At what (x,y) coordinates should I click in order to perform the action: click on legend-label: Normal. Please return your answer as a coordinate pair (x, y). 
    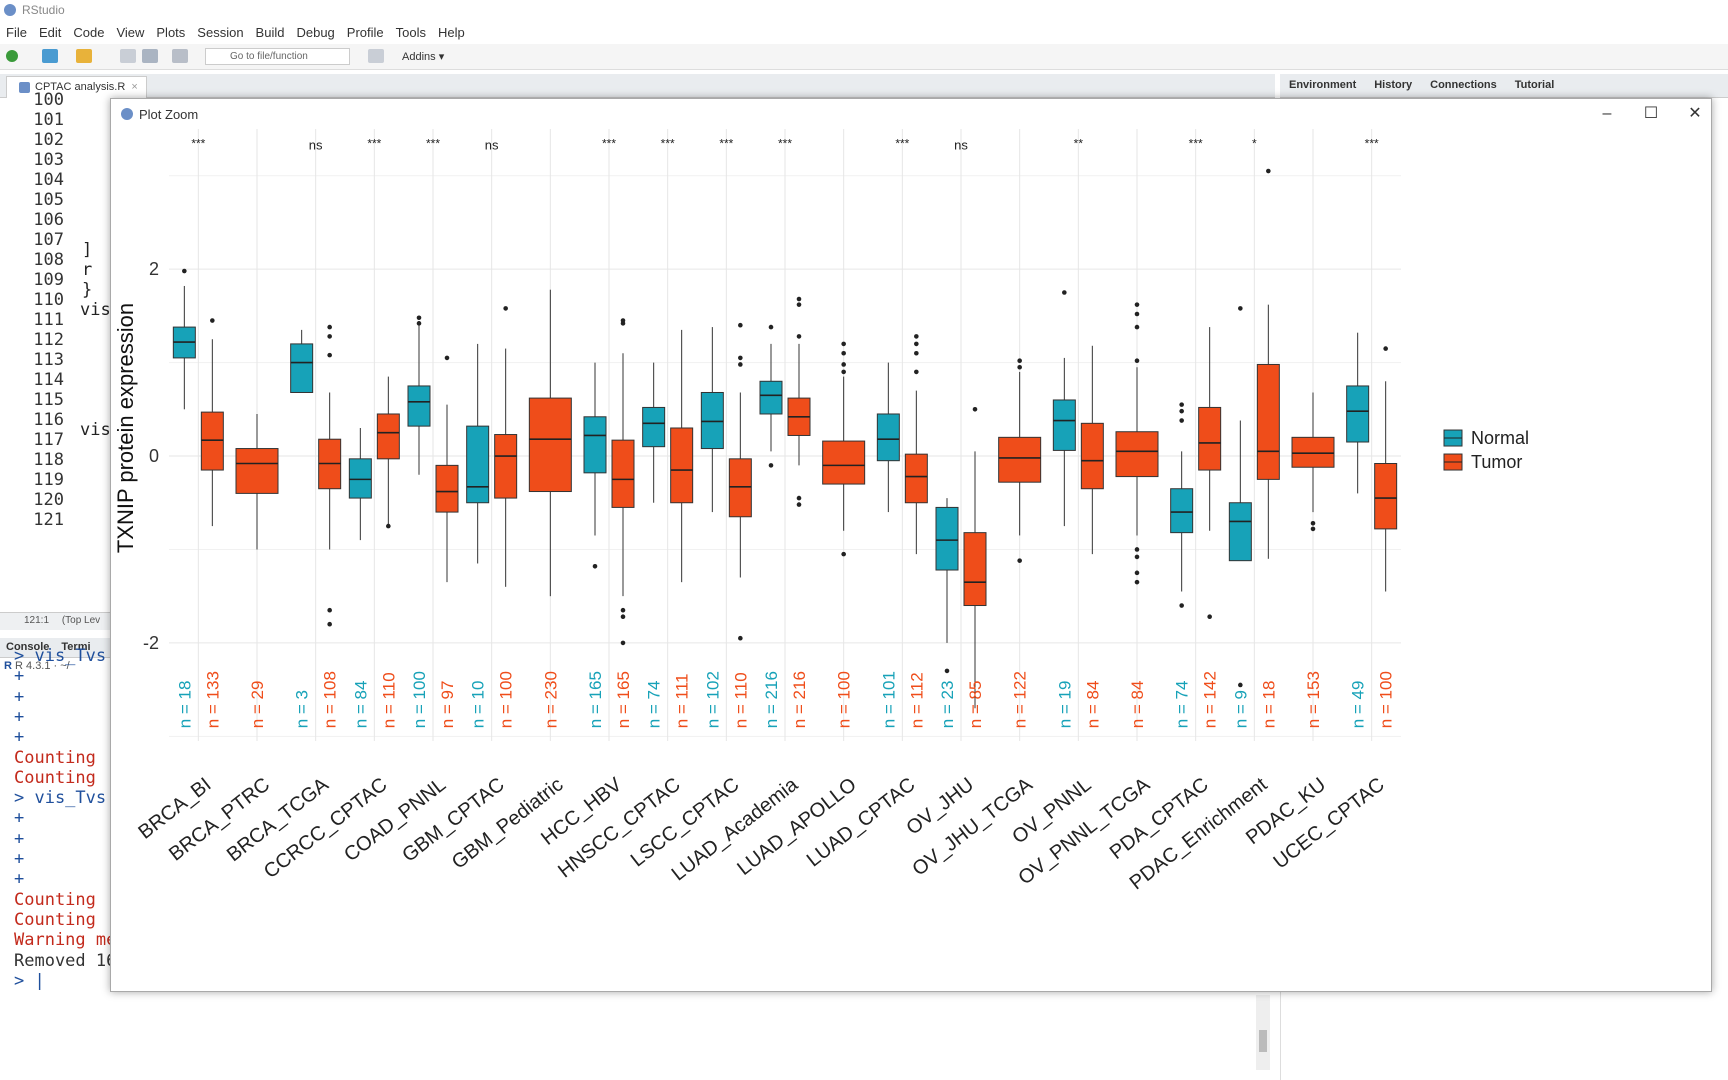
    Looking at the image, I should click on (1500, 438).